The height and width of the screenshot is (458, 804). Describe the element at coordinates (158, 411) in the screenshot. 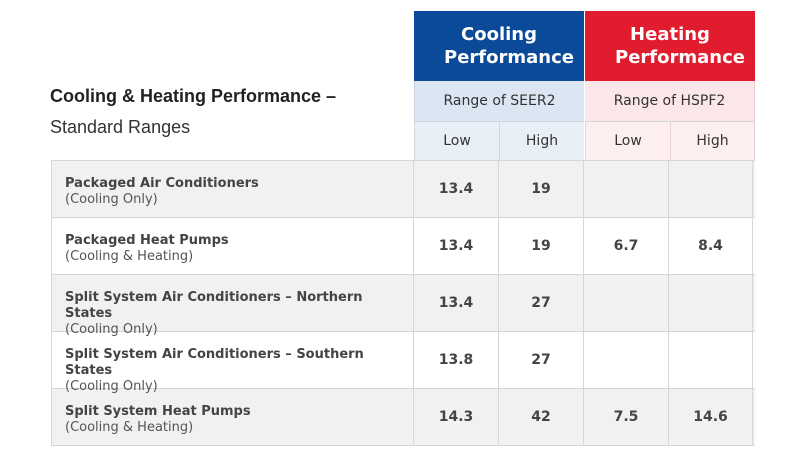

I see `equipment-name: Split System Heat Pumps` at that location.